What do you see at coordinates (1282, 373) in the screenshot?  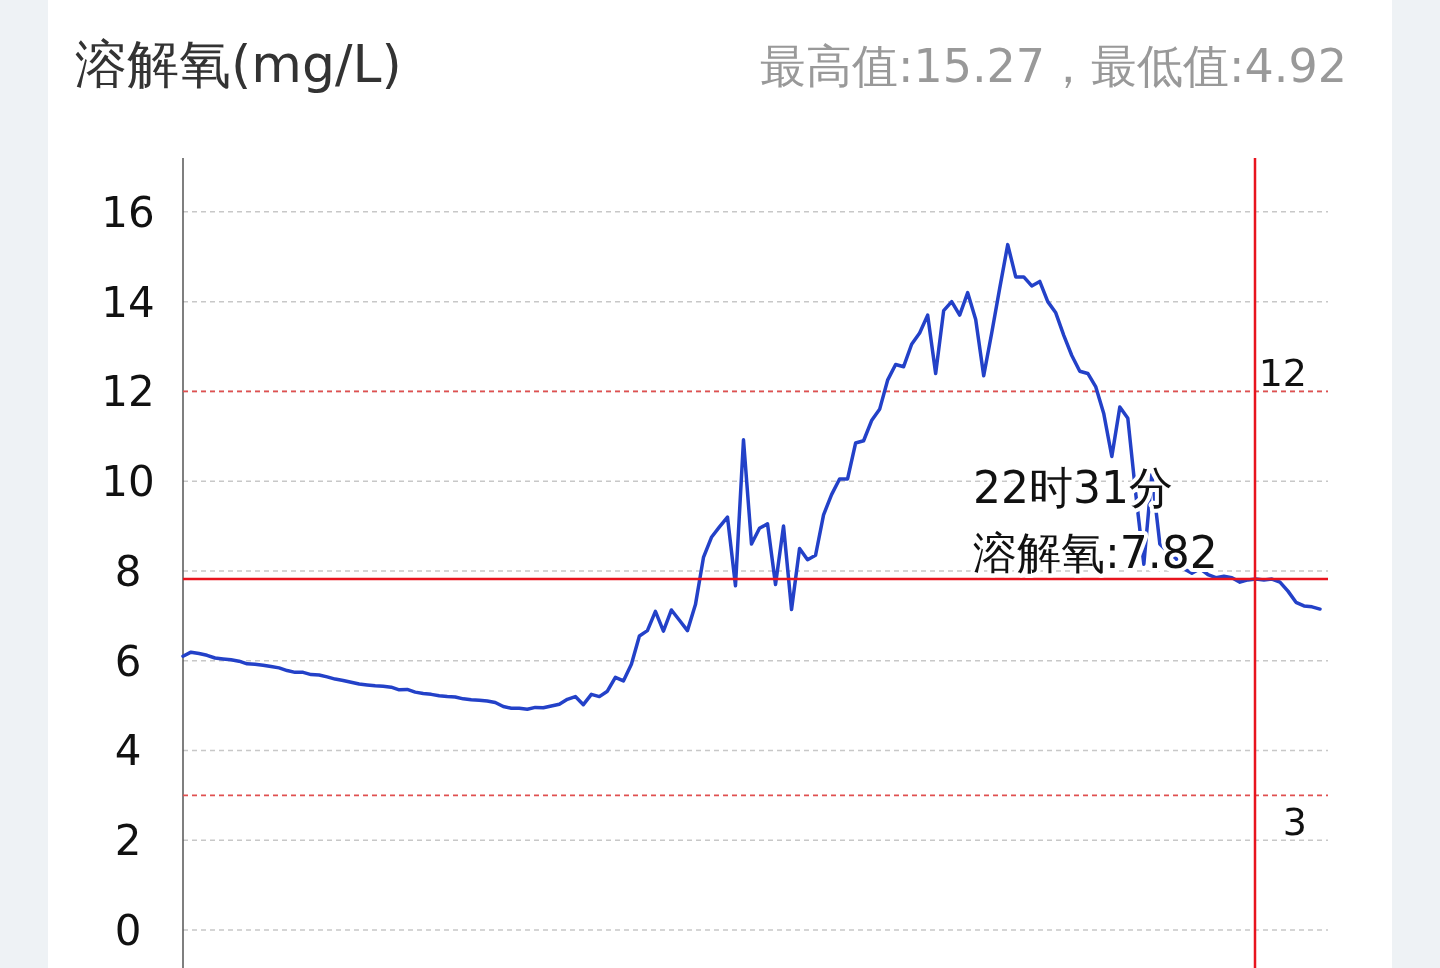 I see `ref-line-label: 12` at bounding box center [1282, 373].